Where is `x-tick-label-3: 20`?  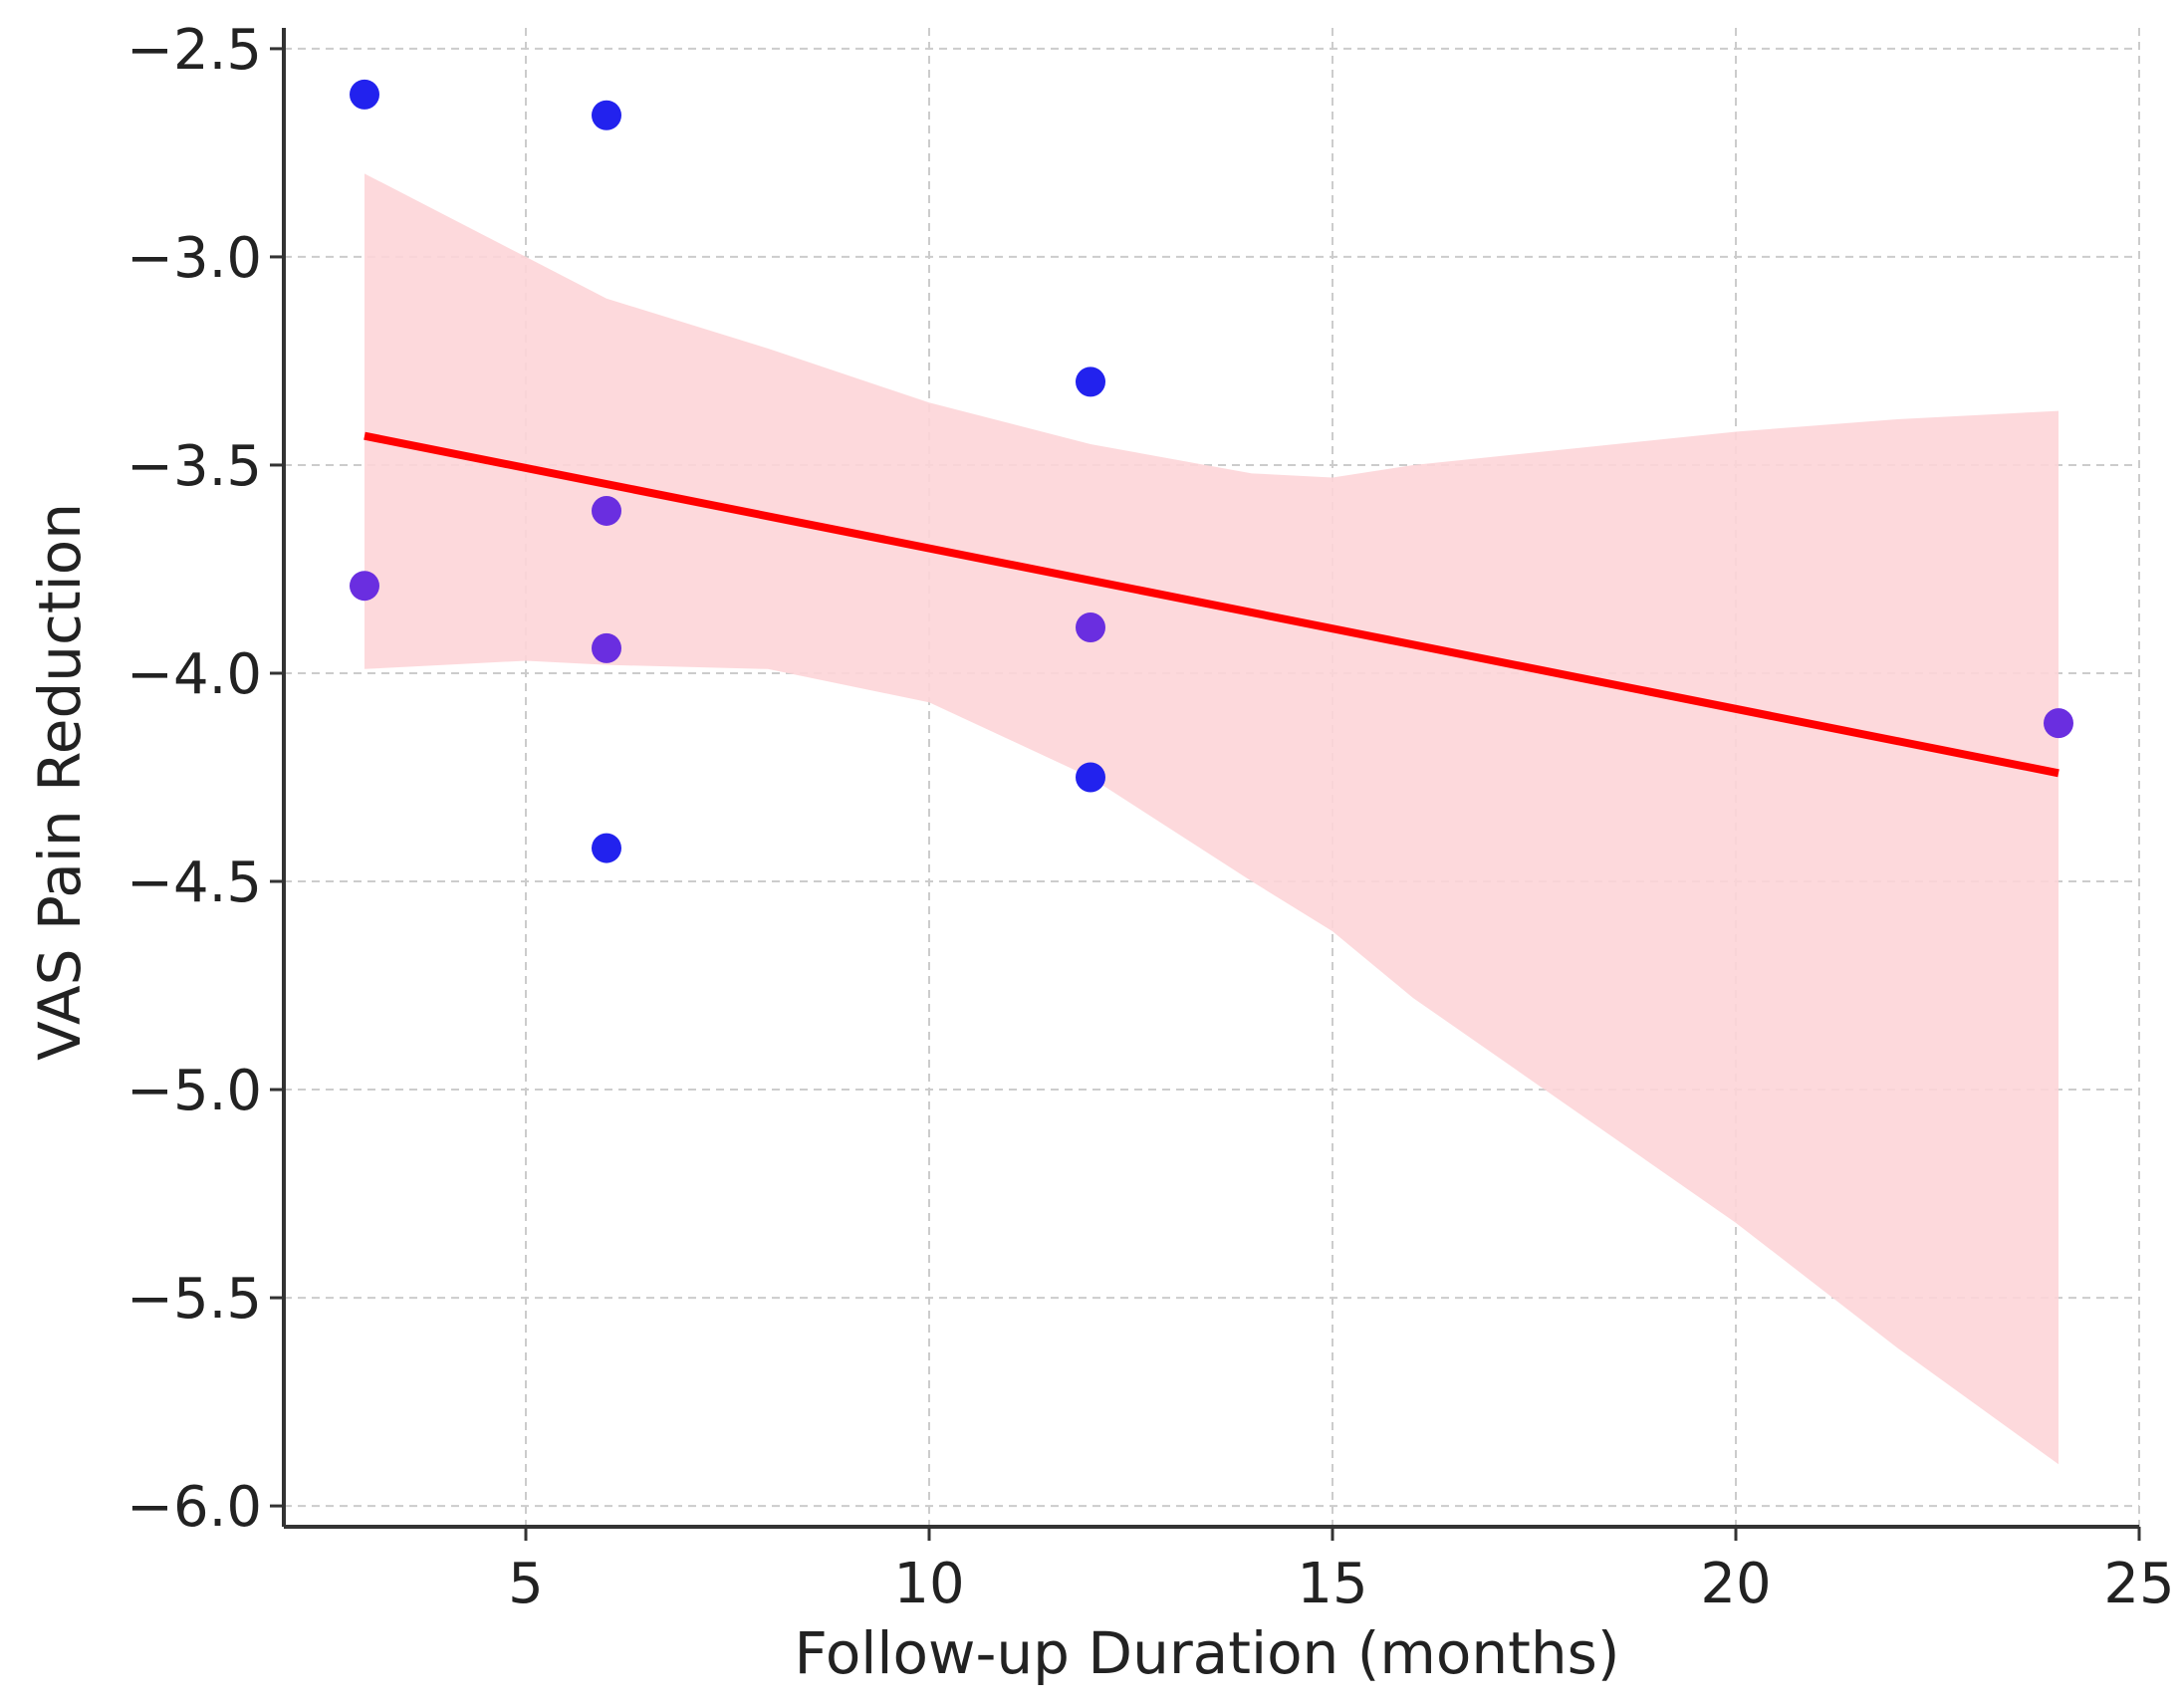 x-tick-label-3: 20 is located at coordinates (1736, 1584).